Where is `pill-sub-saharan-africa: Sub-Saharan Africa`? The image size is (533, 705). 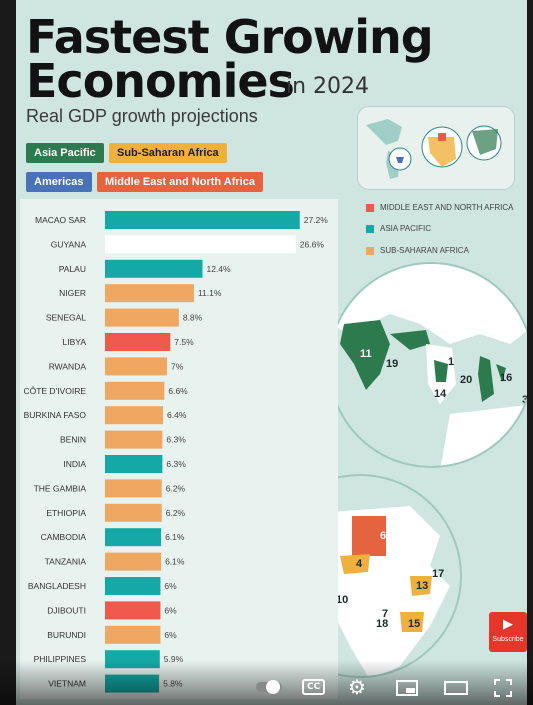
pill-sub-saharan-africa: Sub-Saharan Africa is located at coordinates (168, 153).